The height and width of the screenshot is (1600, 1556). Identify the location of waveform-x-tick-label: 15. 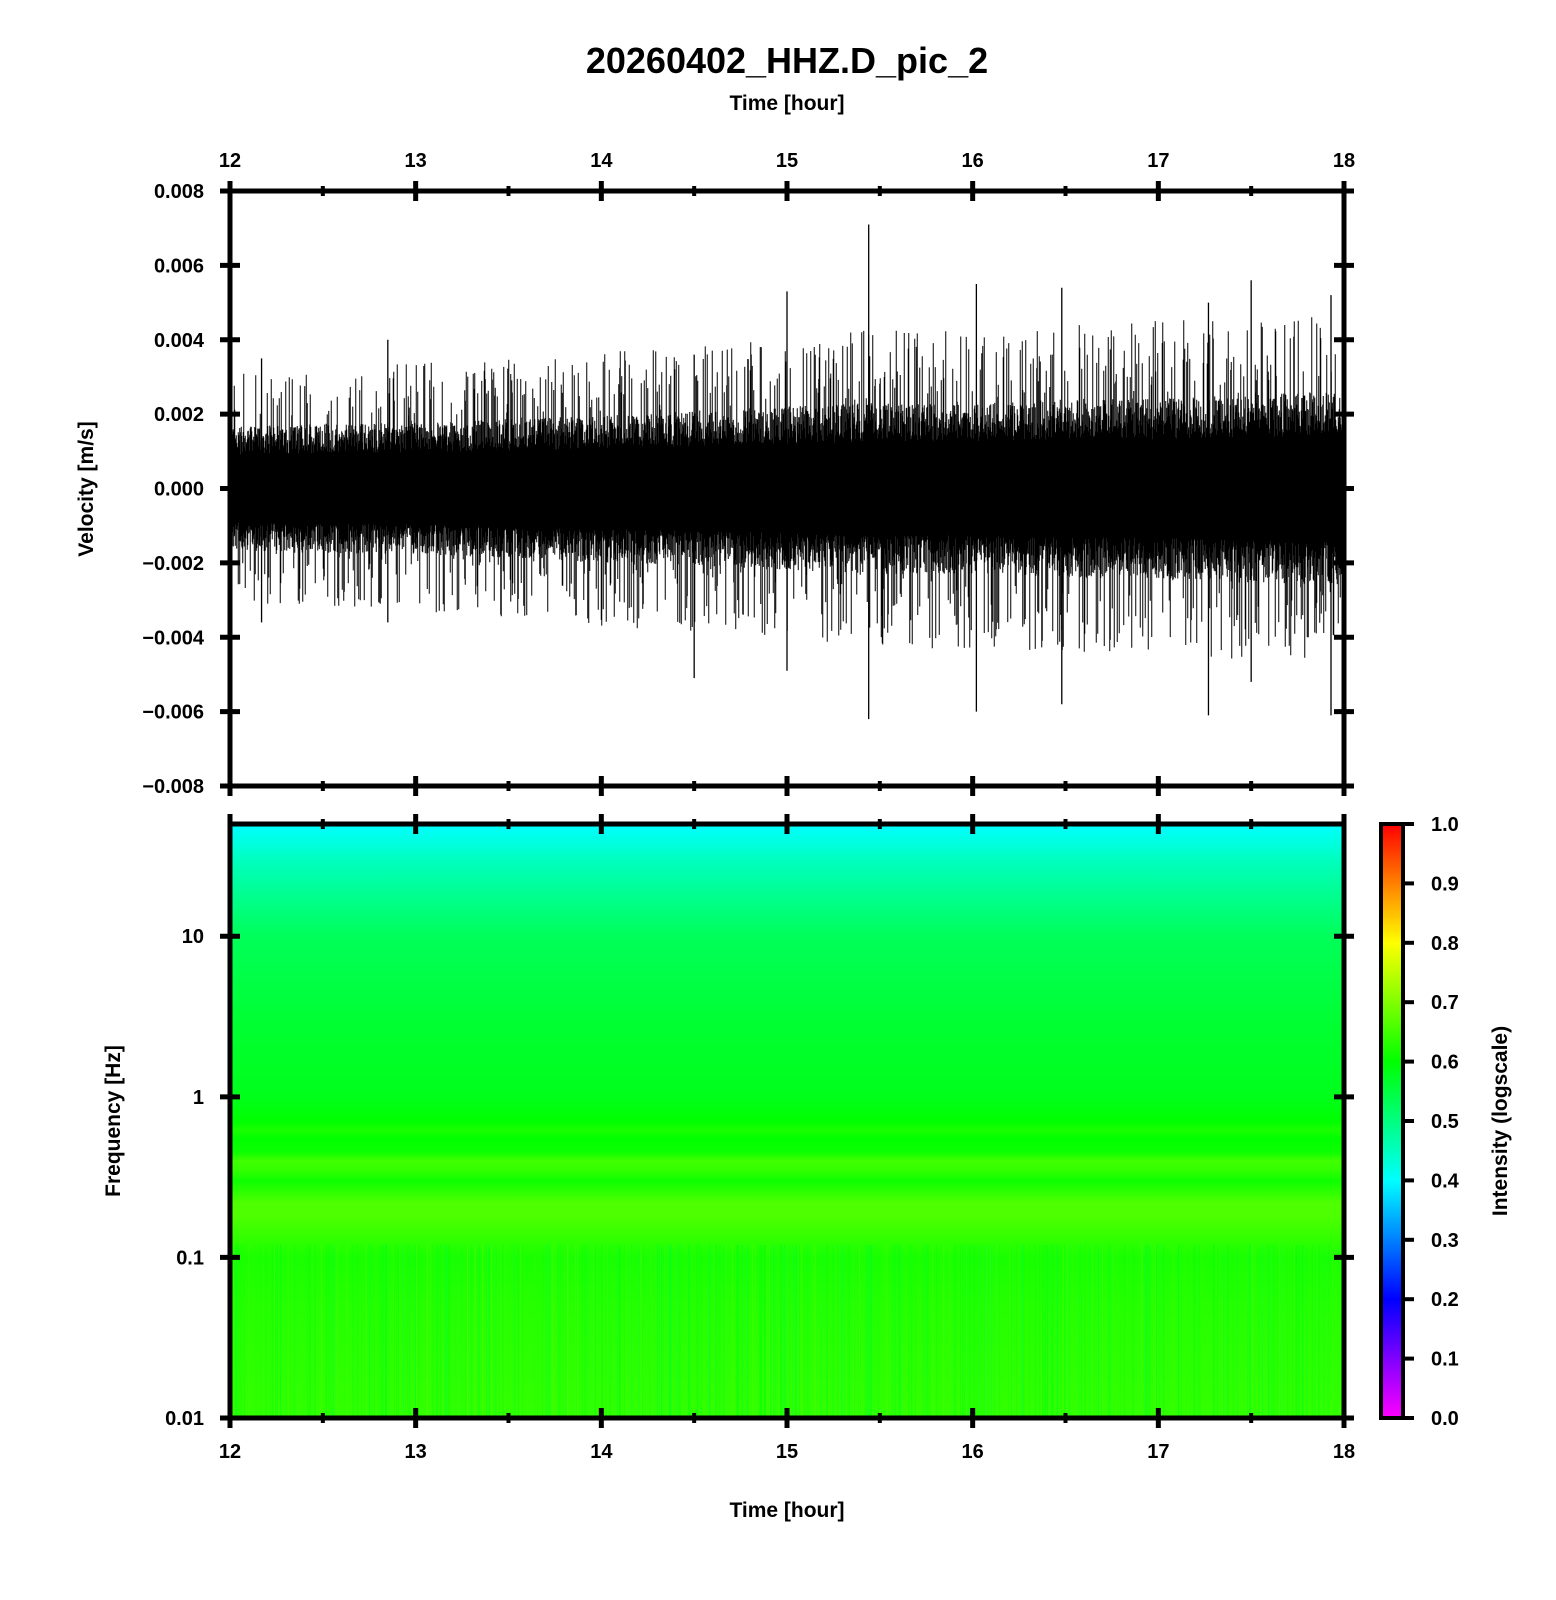
(787, 161).